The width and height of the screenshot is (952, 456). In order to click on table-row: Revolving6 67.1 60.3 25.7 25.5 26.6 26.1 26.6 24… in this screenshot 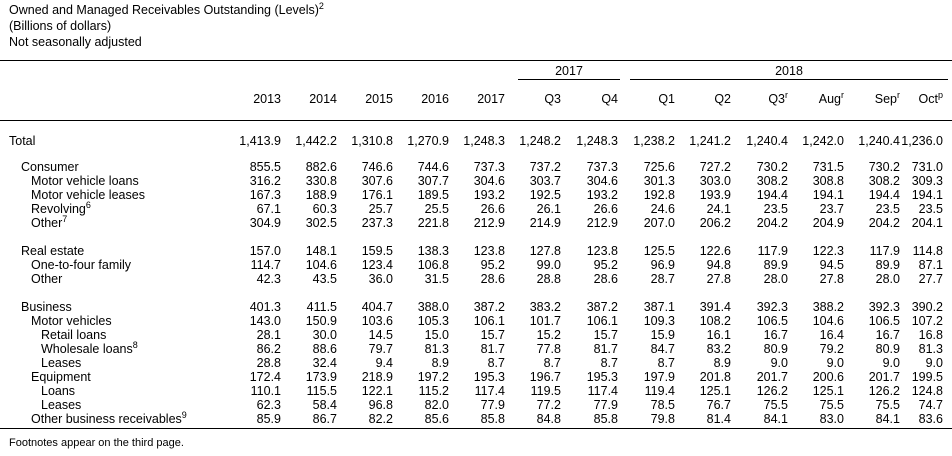, I will do `click(476, 209)`.